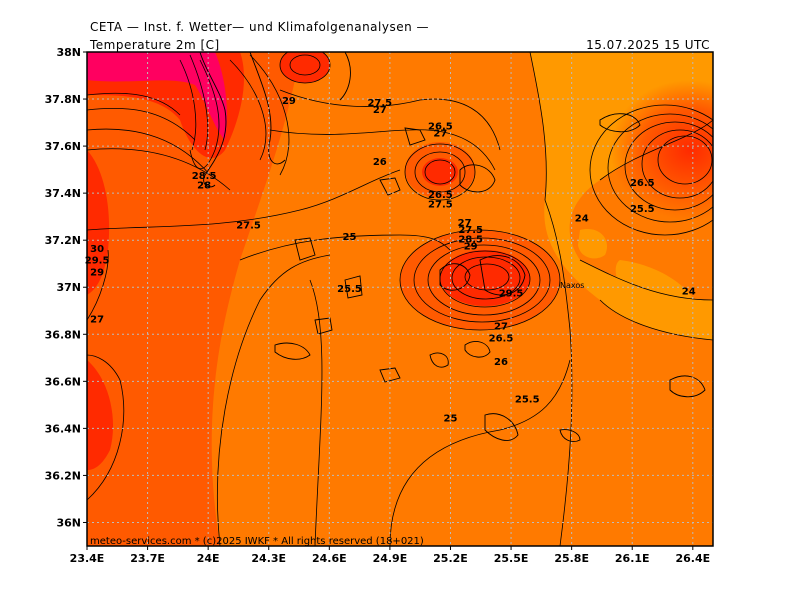 The image size is (800, 600). I want to click on lon-tick-label: 26.1E, so click(632, 558).